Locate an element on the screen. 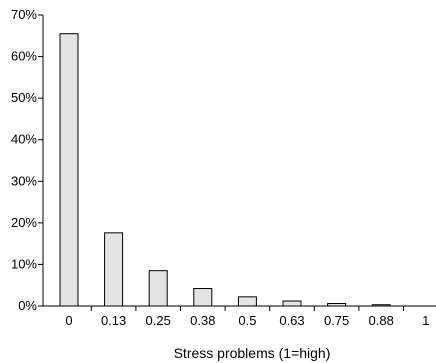 The height and width of the screenshot is (363, 436). x-tick-label: 0.25 is located at coordinates (158, 320).